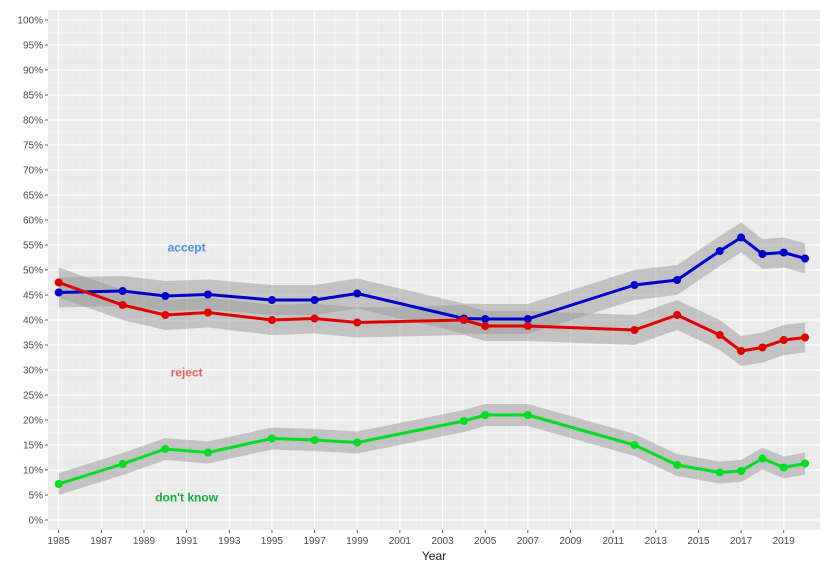 This screenshot has width=825, height=568. What do you see at coordinates (101, 541) in the screenshot?
I see `x-tick-label: 1987` at bounding box center [101, 541].